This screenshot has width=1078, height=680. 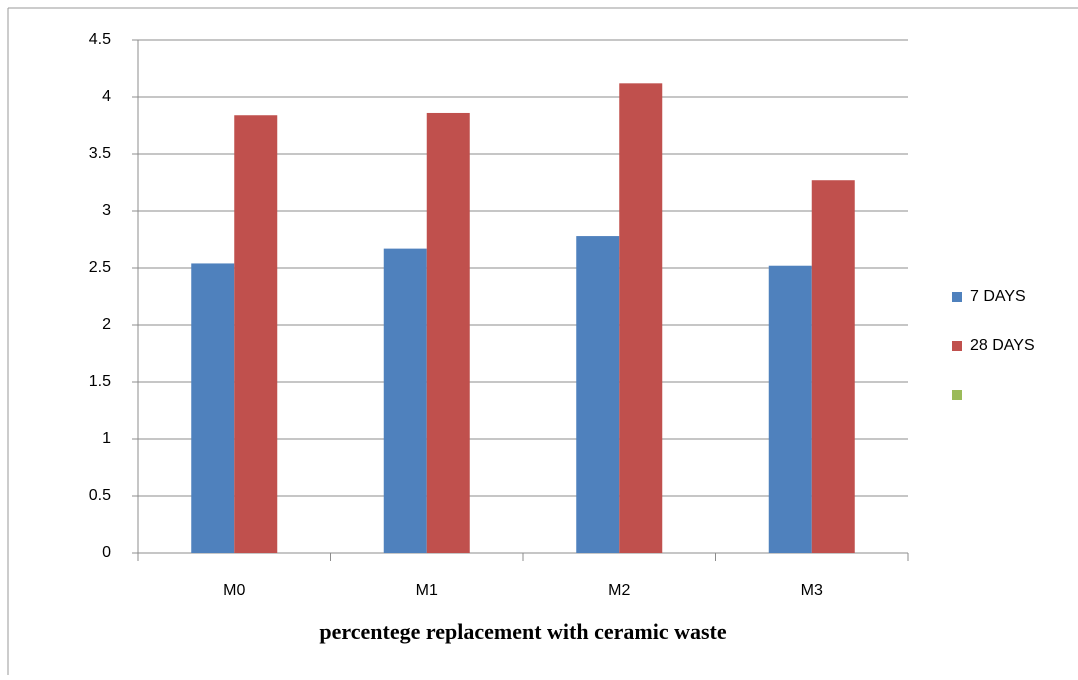 I want to click on x-tick-label: M2, so click(x=619, y=590).